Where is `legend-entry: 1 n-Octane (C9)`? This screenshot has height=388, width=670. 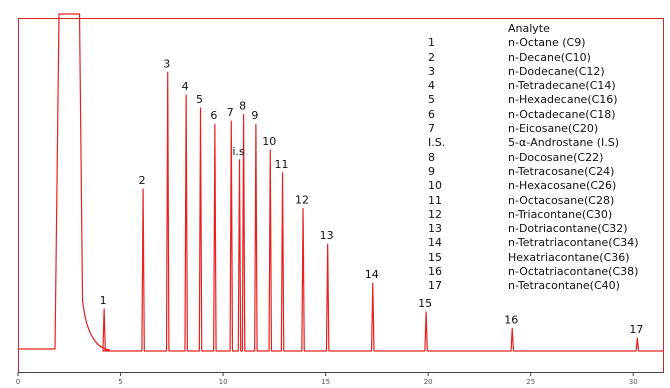 legend-entry: 1 n-Octane (C9) is located at coordinates (548, 43).